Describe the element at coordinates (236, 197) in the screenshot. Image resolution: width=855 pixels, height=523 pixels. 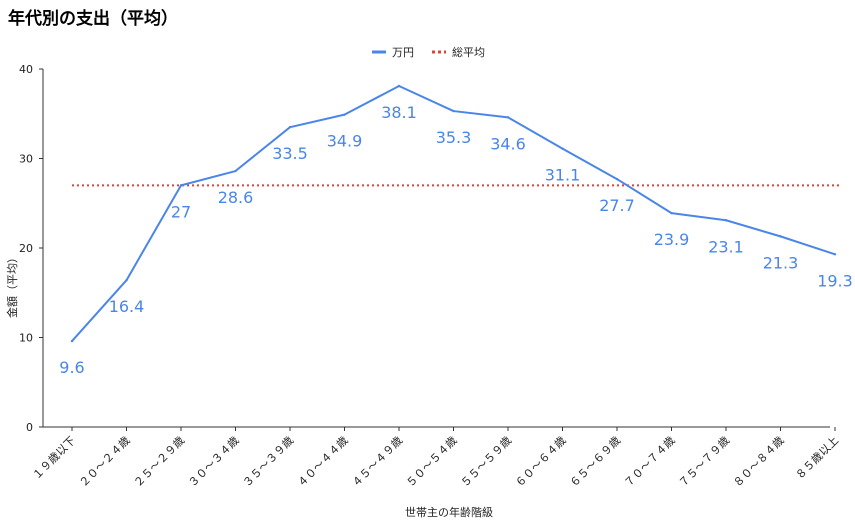
I see `data-label: 28.6` at that location.